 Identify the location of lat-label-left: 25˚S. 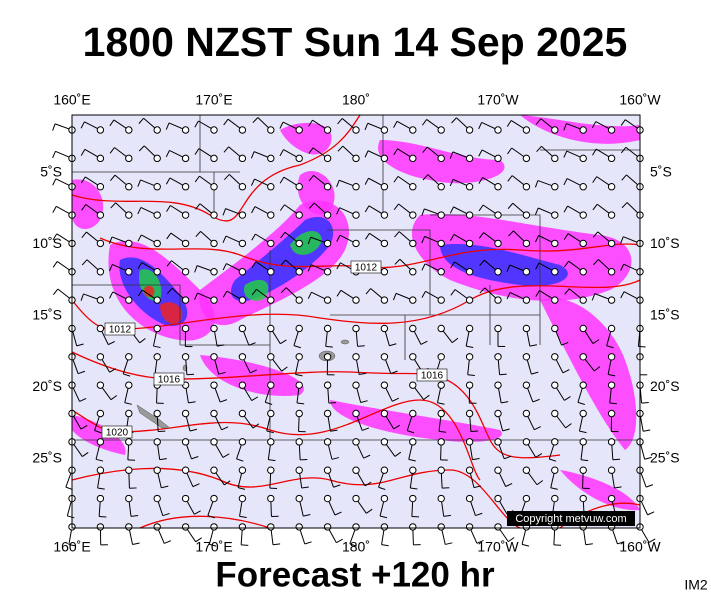
(47, 458).